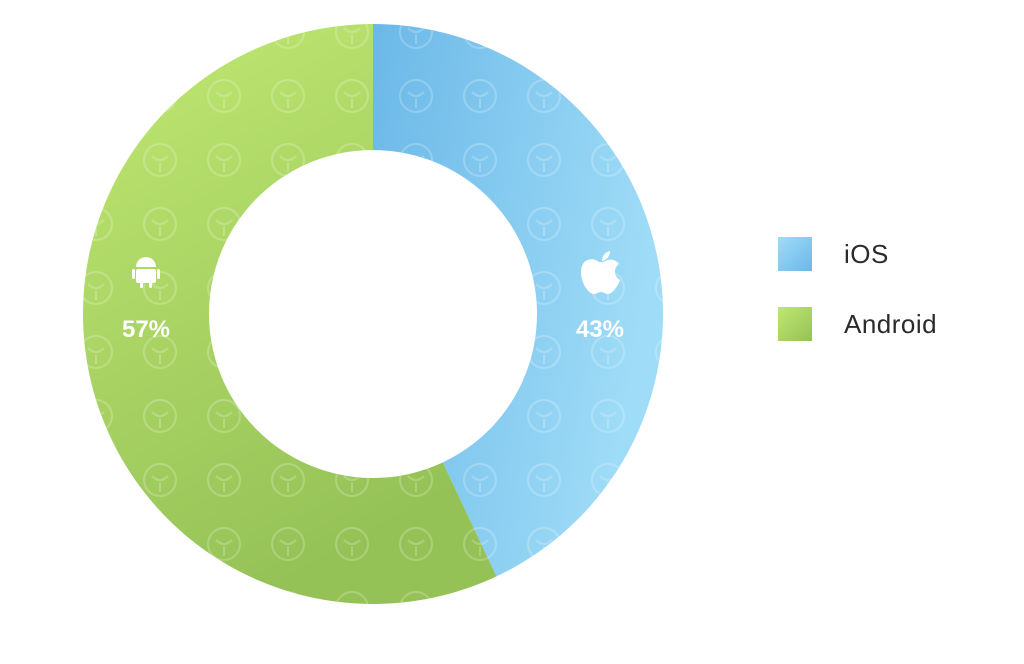  What do you see at coordinates (600, 329) in the screenshot?
I see `value-label-ios: 43%` at bounding box center [600, 329].